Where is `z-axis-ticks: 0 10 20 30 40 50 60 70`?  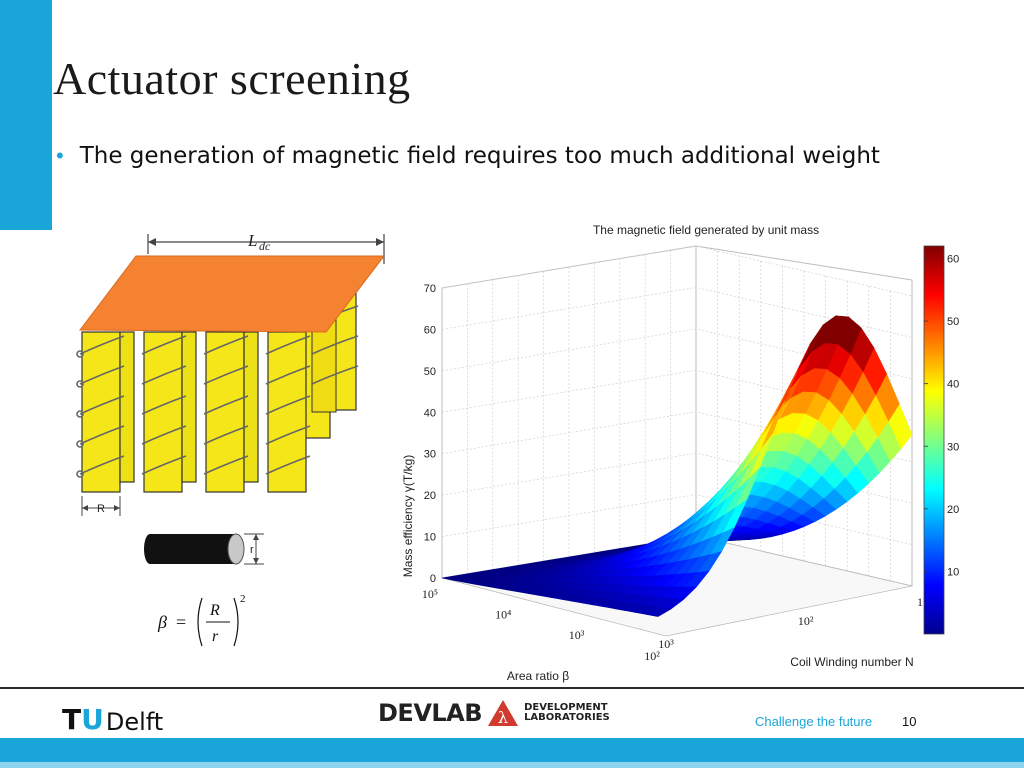
z-axis-ticks: 0 10 20 30 40 50 60 70 is located at coordinates (430, 434).